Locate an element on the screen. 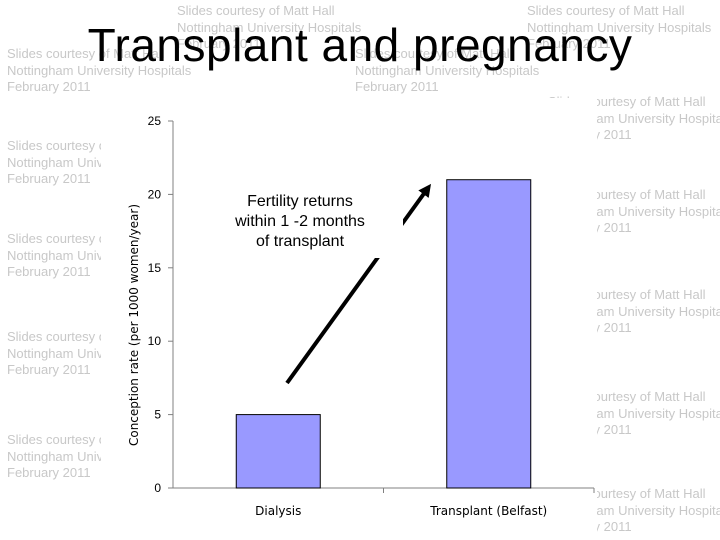 The width and height of the screenshot is (720, 540). y-tick-label: 0 is located at coordinates (157, 488).